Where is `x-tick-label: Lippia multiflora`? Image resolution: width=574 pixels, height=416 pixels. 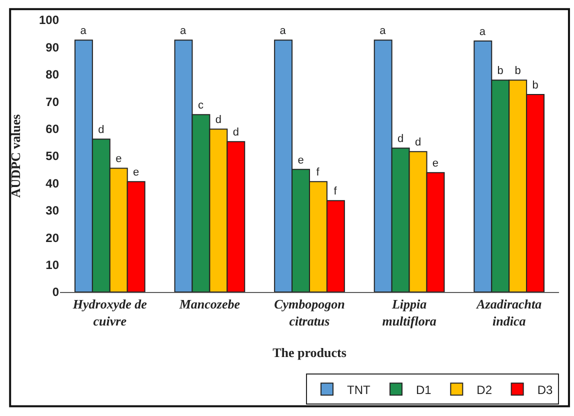
x-tick-label: Lippia multiflora is located at coordinates (409, 312).